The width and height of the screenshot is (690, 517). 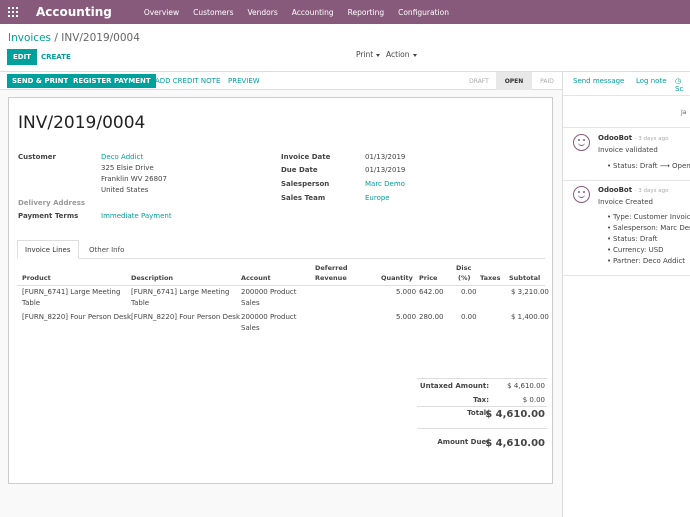 What do you see at coordinates (648, 166) in the screenshot?
I see `tracking-value: Status: Draft ⟶ Open` at bounding box center [648, 166].